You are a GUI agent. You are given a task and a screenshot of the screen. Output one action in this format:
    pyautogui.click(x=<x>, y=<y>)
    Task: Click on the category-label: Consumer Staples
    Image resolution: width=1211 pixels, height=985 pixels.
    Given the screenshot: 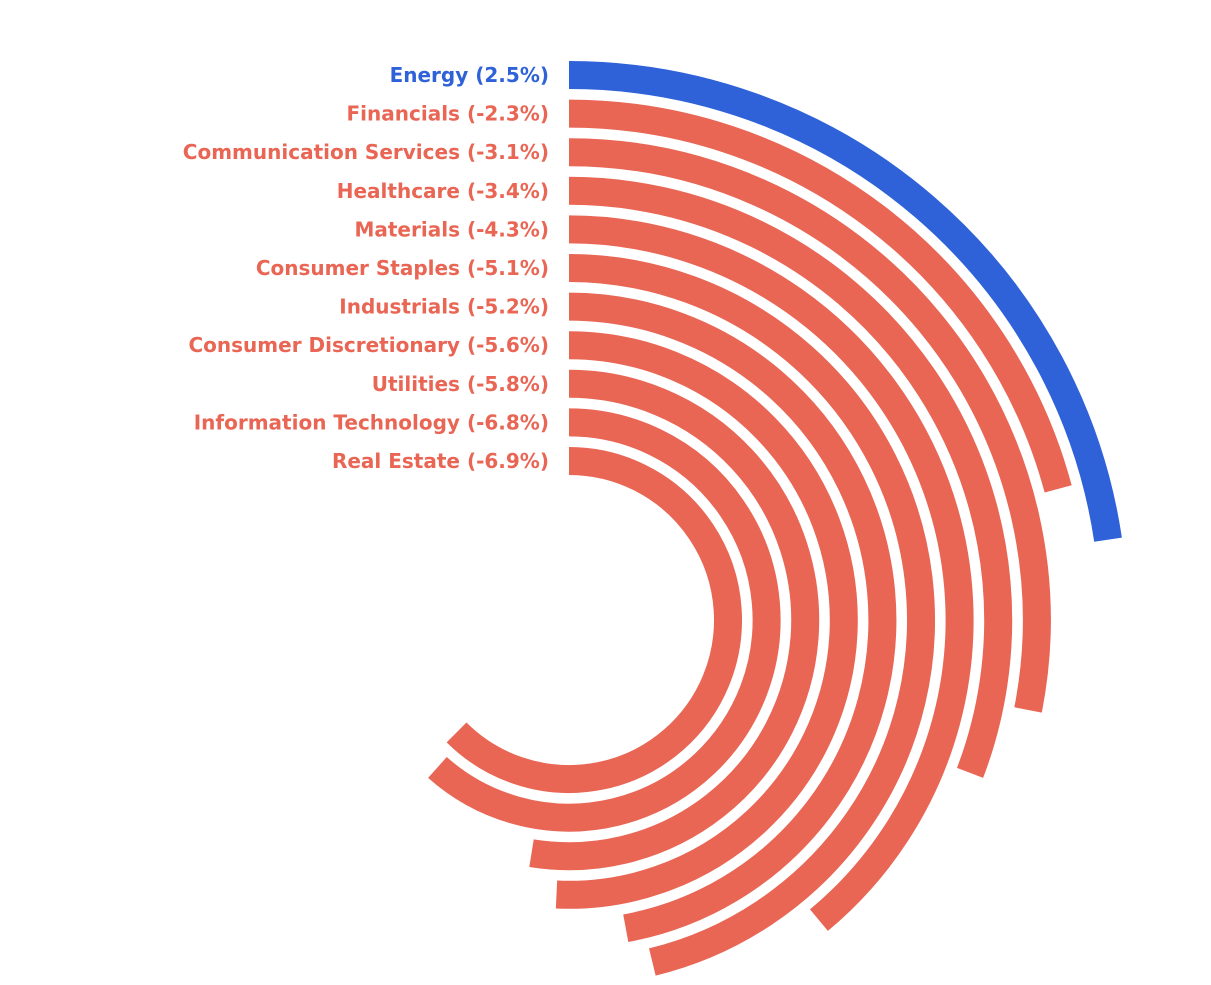 What is the action you would take?
    pyautogui.click(x=358, y=268)
    